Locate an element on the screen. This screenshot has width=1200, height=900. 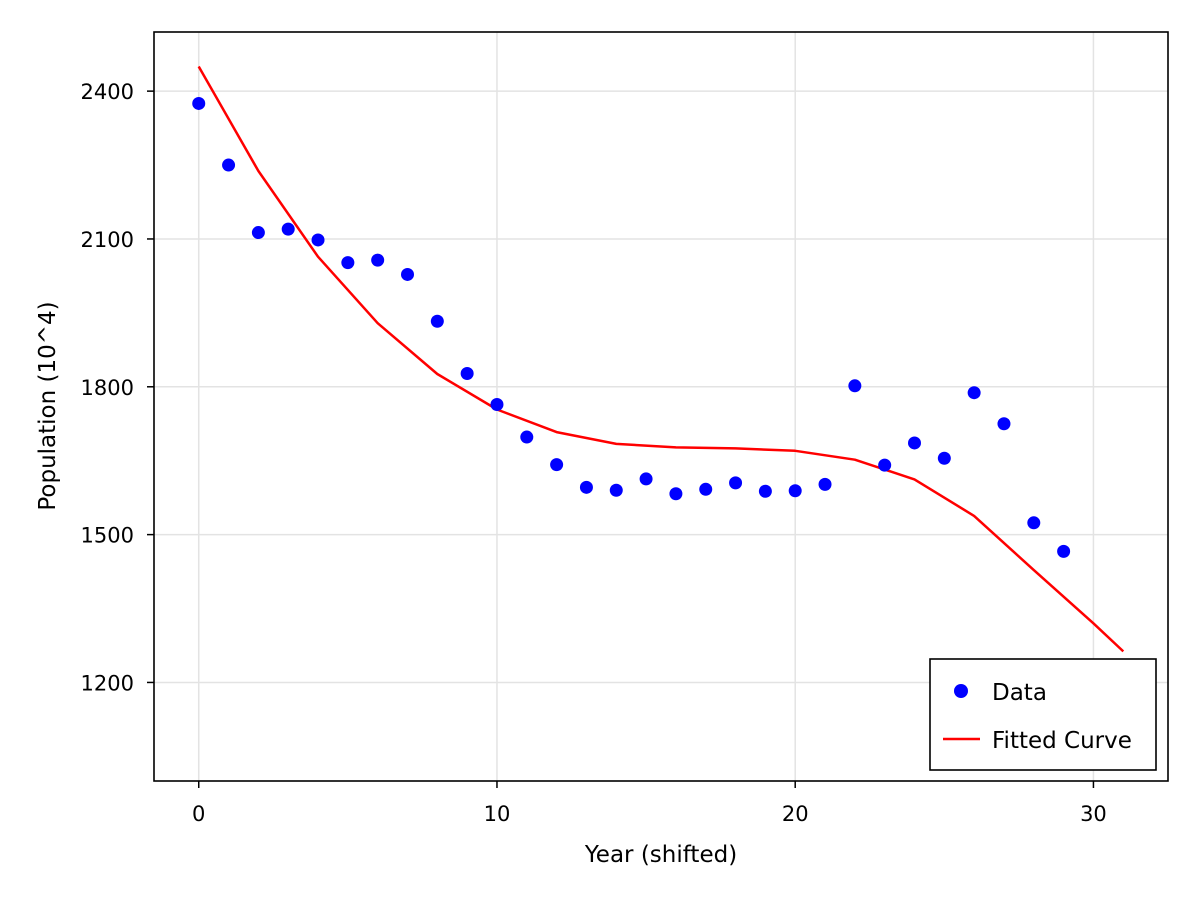
y-axis-ticks: 1200 1500 1800 2100 2400 is located at coordinates (117, 387).